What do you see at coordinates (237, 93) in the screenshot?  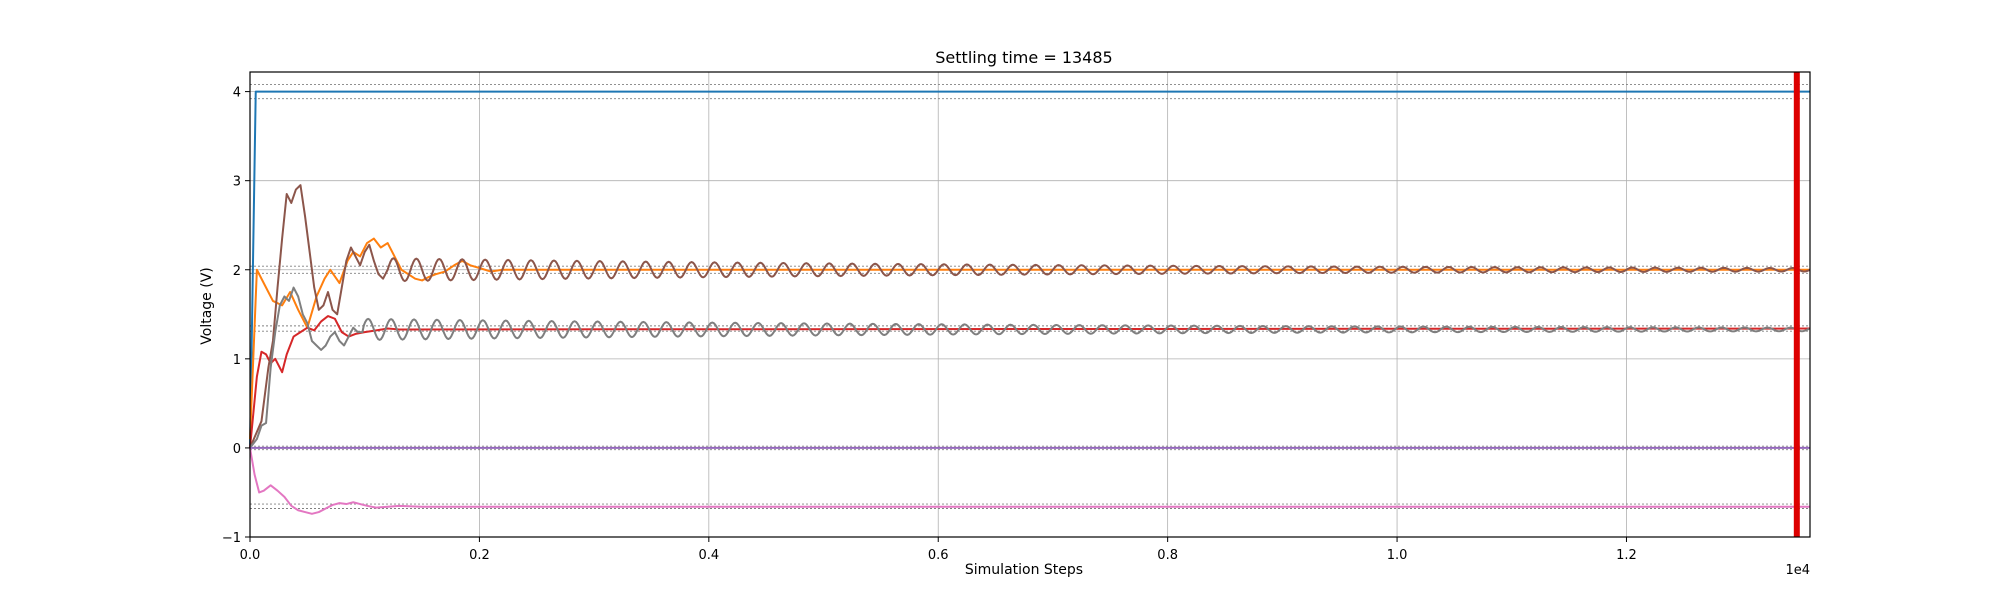 I see `y-tick-label: 4` at bounding box center [237, 93].